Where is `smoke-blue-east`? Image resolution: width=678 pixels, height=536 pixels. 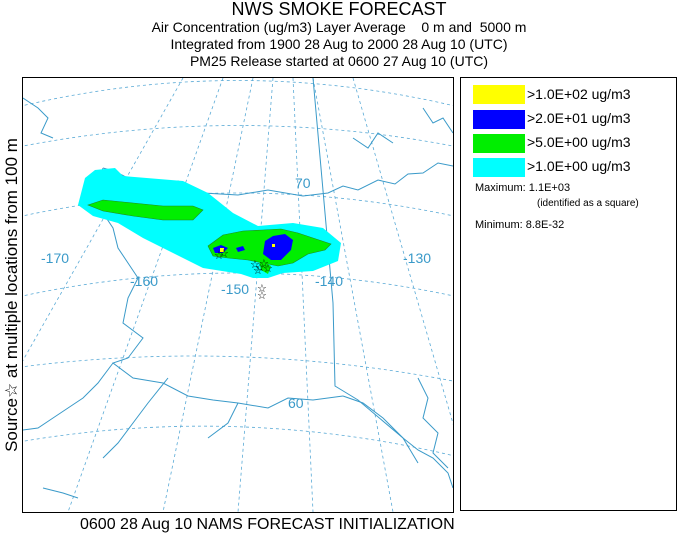
smoke-blue-east is located at coordinates (278, 247).